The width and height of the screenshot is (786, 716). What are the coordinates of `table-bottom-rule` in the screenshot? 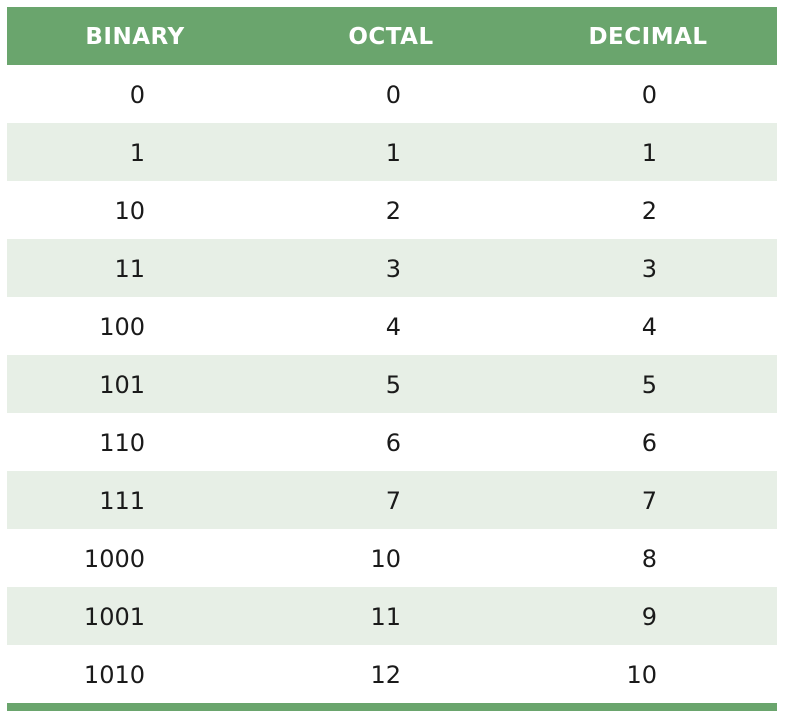 It's located at (392, 707).